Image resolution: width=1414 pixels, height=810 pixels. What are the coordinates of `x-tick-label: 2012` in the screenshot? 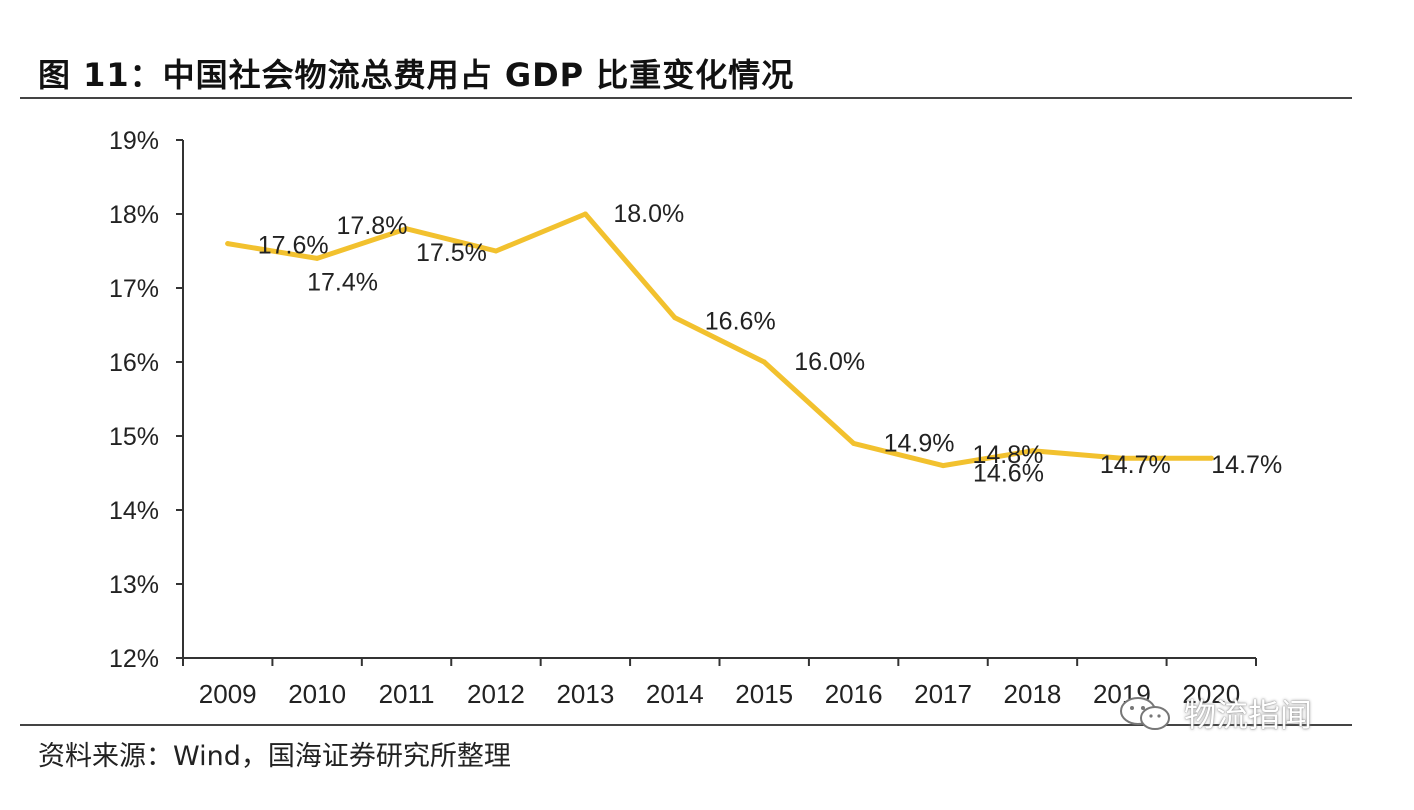 It's located at (496, 694).